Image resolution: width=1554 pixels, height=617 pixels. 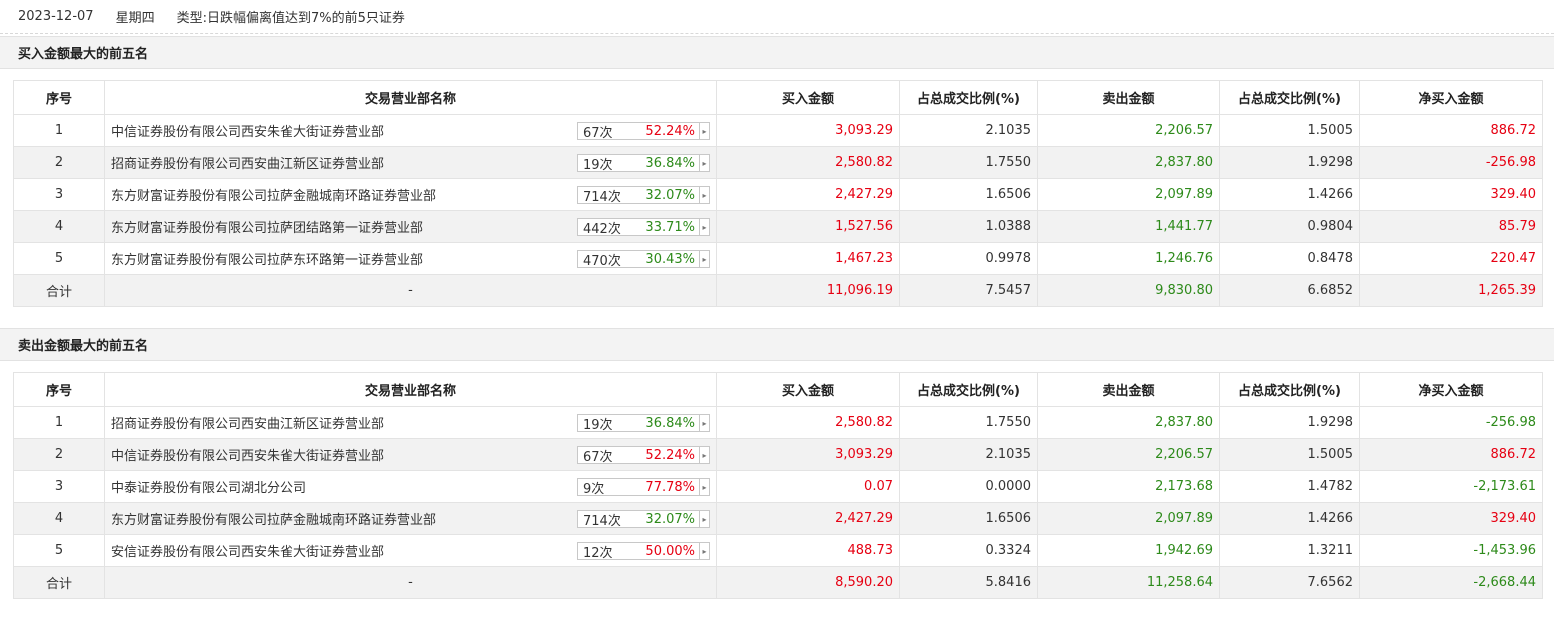 I want to click on total-label: 合计, so click(x=59, y=582).